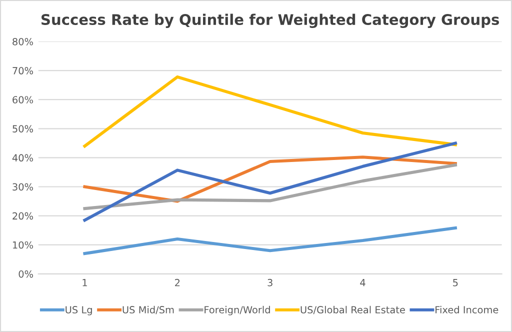 Image resolution: width=512 pixels, height=332 pixels. Describe the element at coordinates (22, 216) in the screenshot. I see `y-tick-label: 20%` at that location.